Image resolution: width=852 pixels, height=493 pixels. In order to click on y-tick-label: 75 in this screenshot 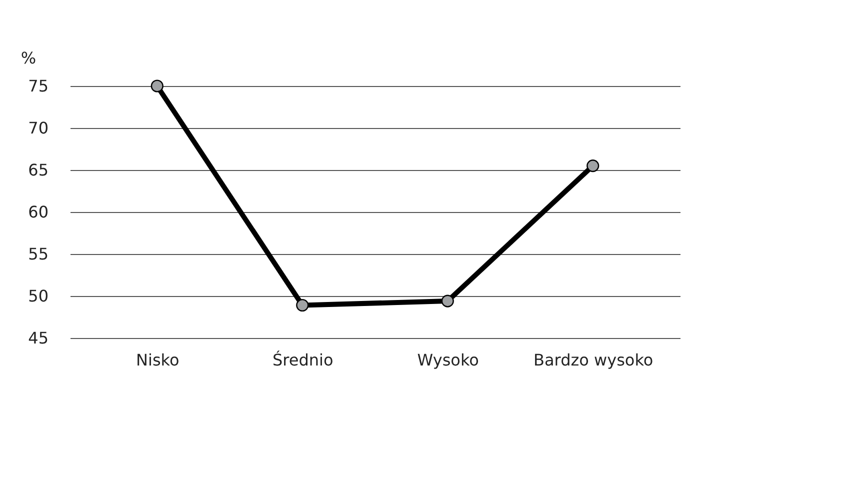, I will do `click(38, 86)`.